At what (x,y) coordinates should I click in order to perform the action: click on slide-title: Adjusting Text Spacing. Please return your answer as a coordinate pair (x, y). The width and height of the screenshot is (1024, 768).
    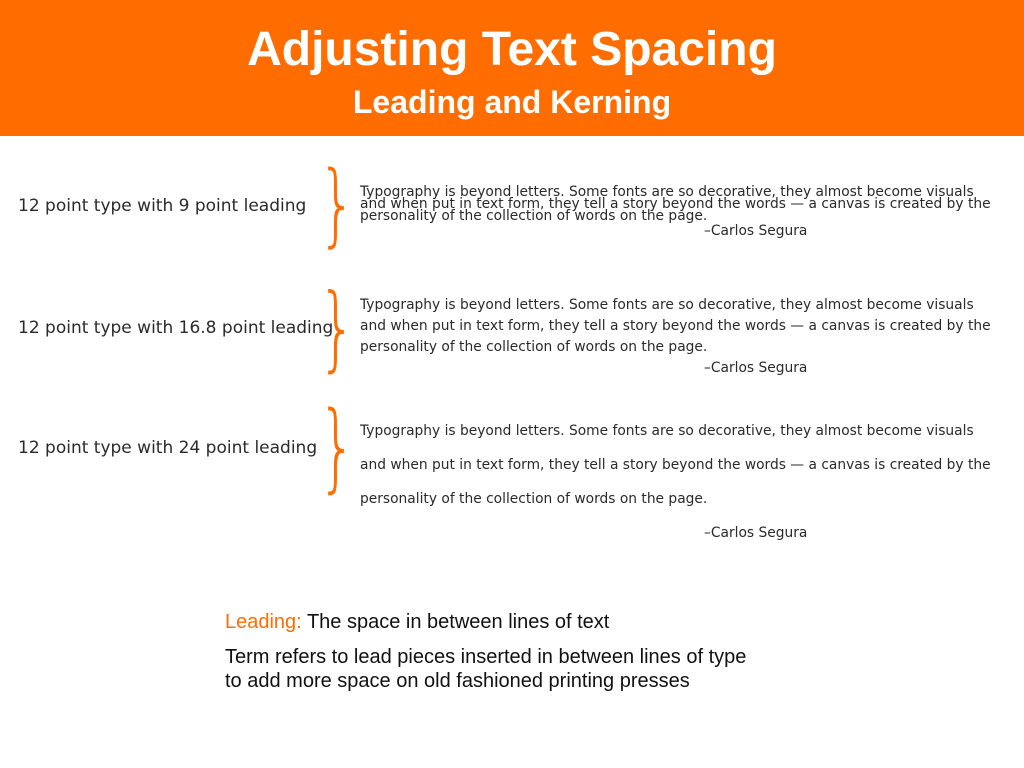
    Looking at the image, I should click on (512, 49).